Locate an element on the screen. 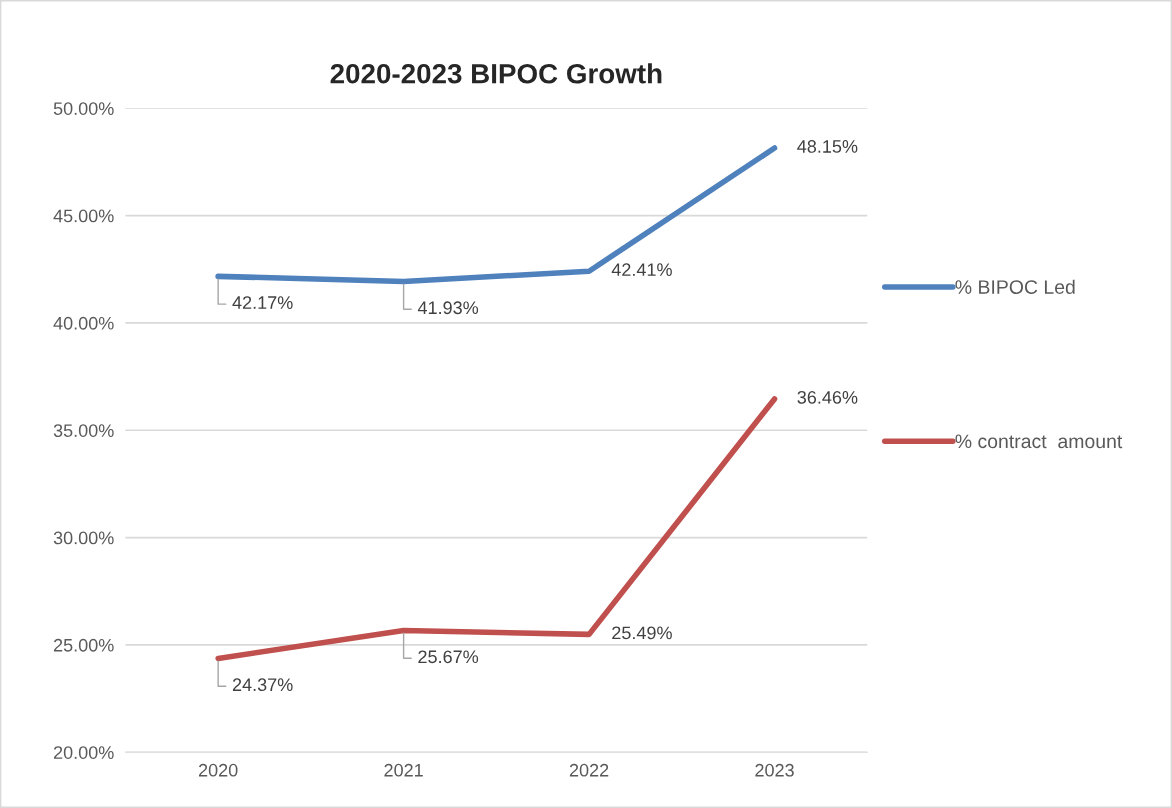 Image resolution: width=1172 pixels, height=808 pixels. x-tick-label: 2023 is located at coordinates (774, 770).